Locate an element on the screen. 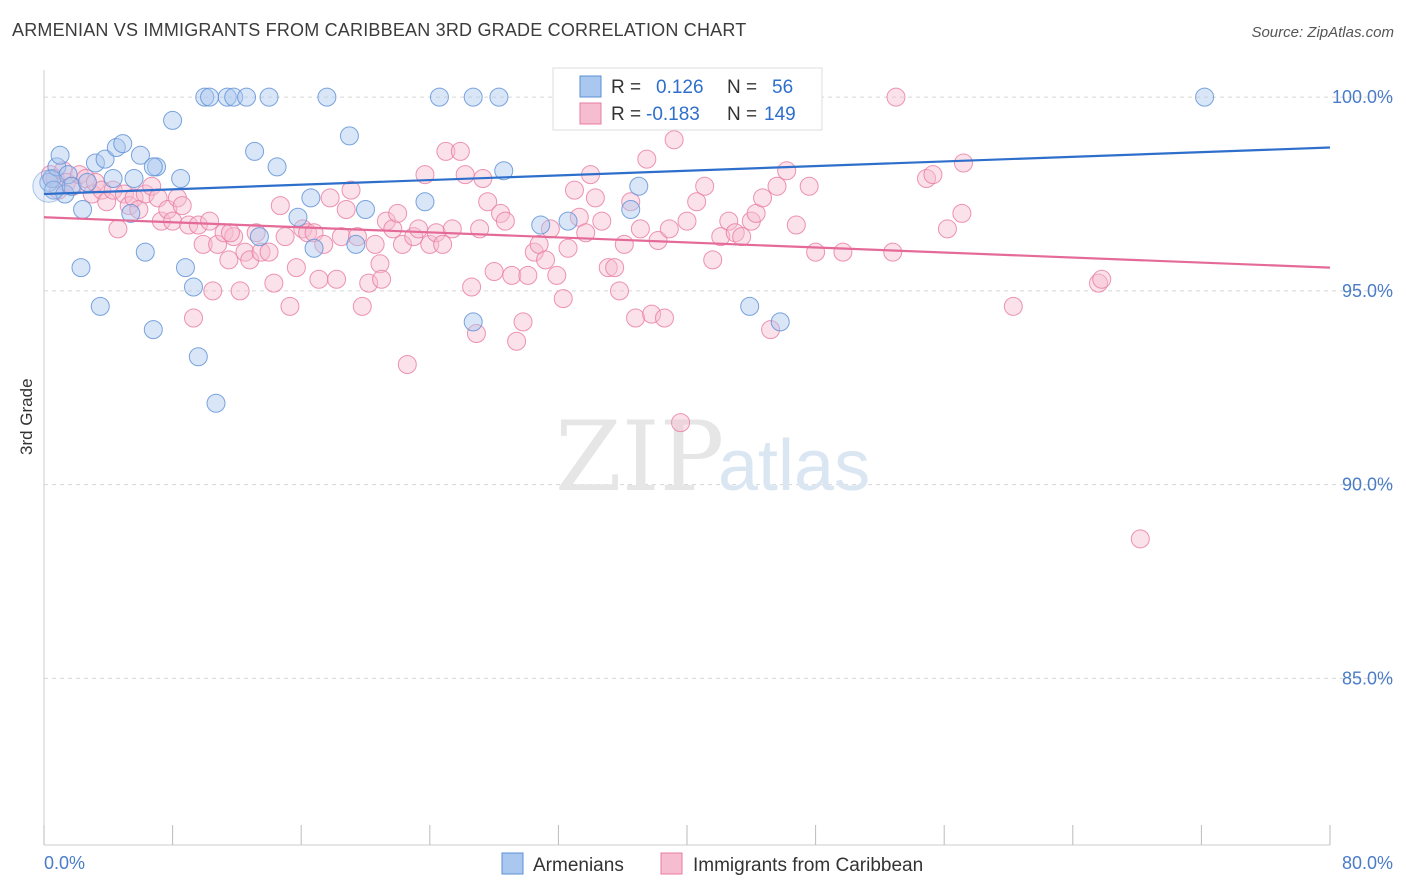 The width and height of the screenshot is (1406, 892). y-tick-label-100: 100.0% is located at coordinates (1362, 97).